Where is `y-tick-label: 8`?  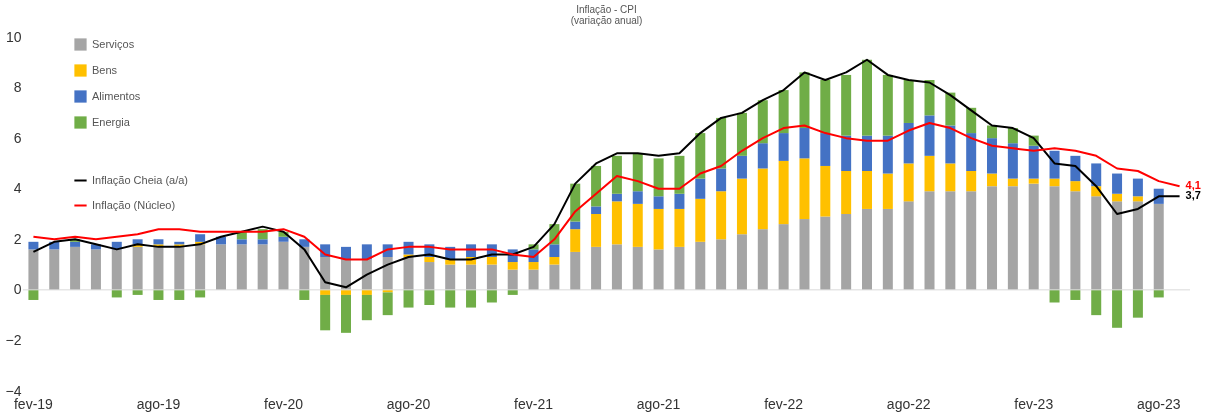
y-tick-label: 8 is located at coordinates (17, 87).